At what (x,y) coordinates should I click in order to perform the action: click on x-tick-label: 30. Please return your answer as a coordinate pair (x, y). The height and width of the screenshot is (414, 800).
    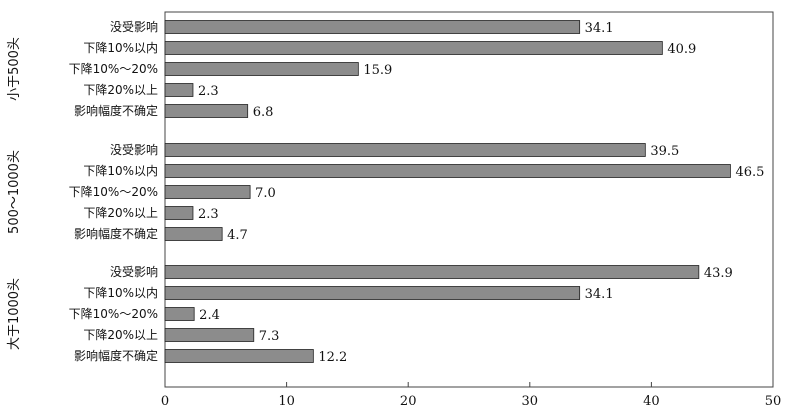
    Looking at the image, I should click on (530, 401).